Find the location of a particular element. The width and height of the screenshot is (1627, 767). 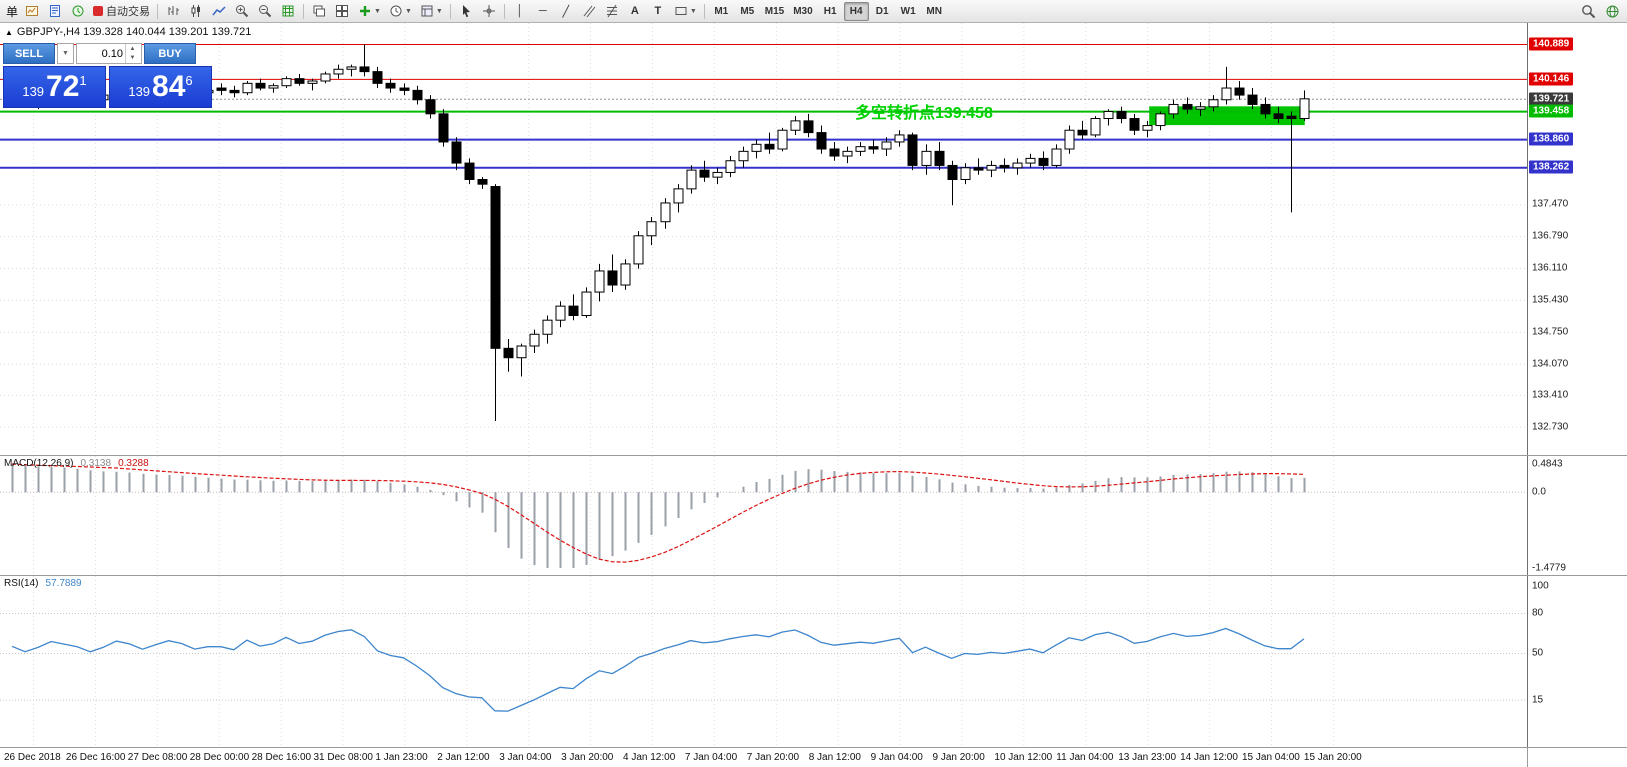

channel-icon is located at coordinates (589, 11).